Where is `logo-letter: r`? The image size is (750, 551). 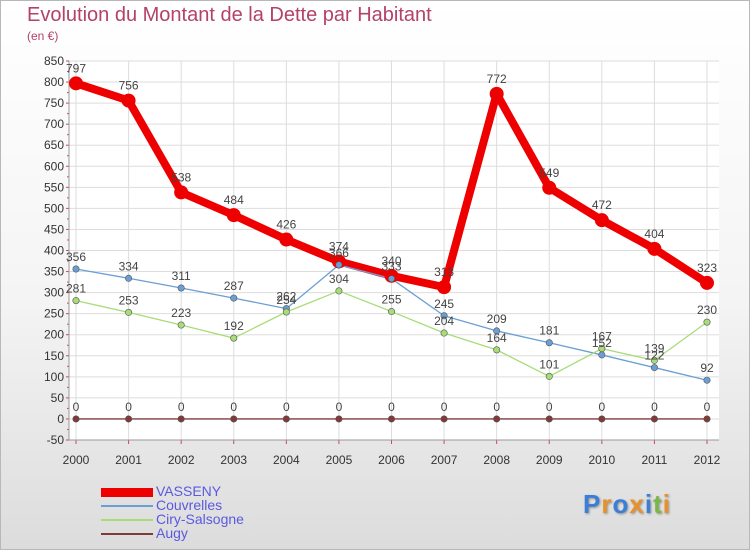
logo-letter: r is located at coordinates (607, 504).